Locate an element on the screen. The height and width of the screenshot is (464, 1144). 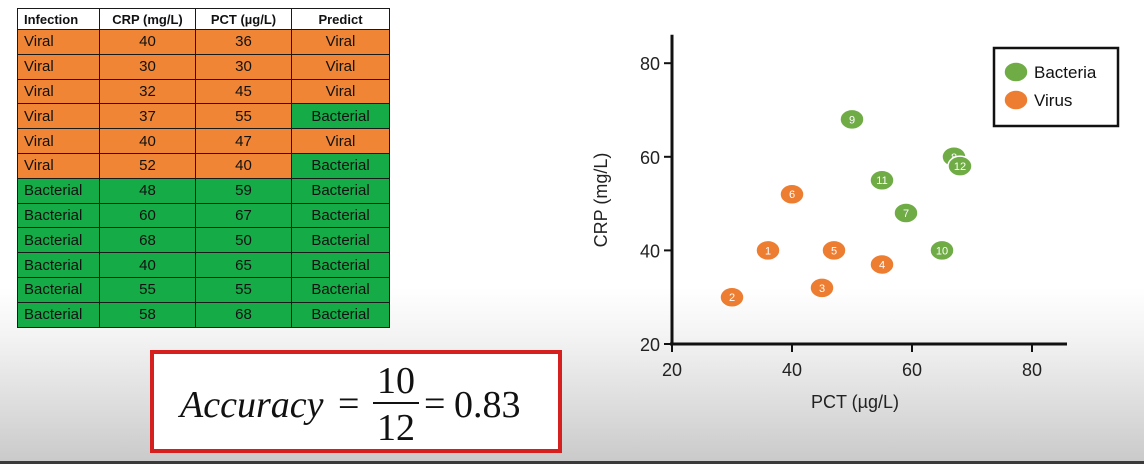
accuracy-label: Accuracy is located at coordinates (252, 405).